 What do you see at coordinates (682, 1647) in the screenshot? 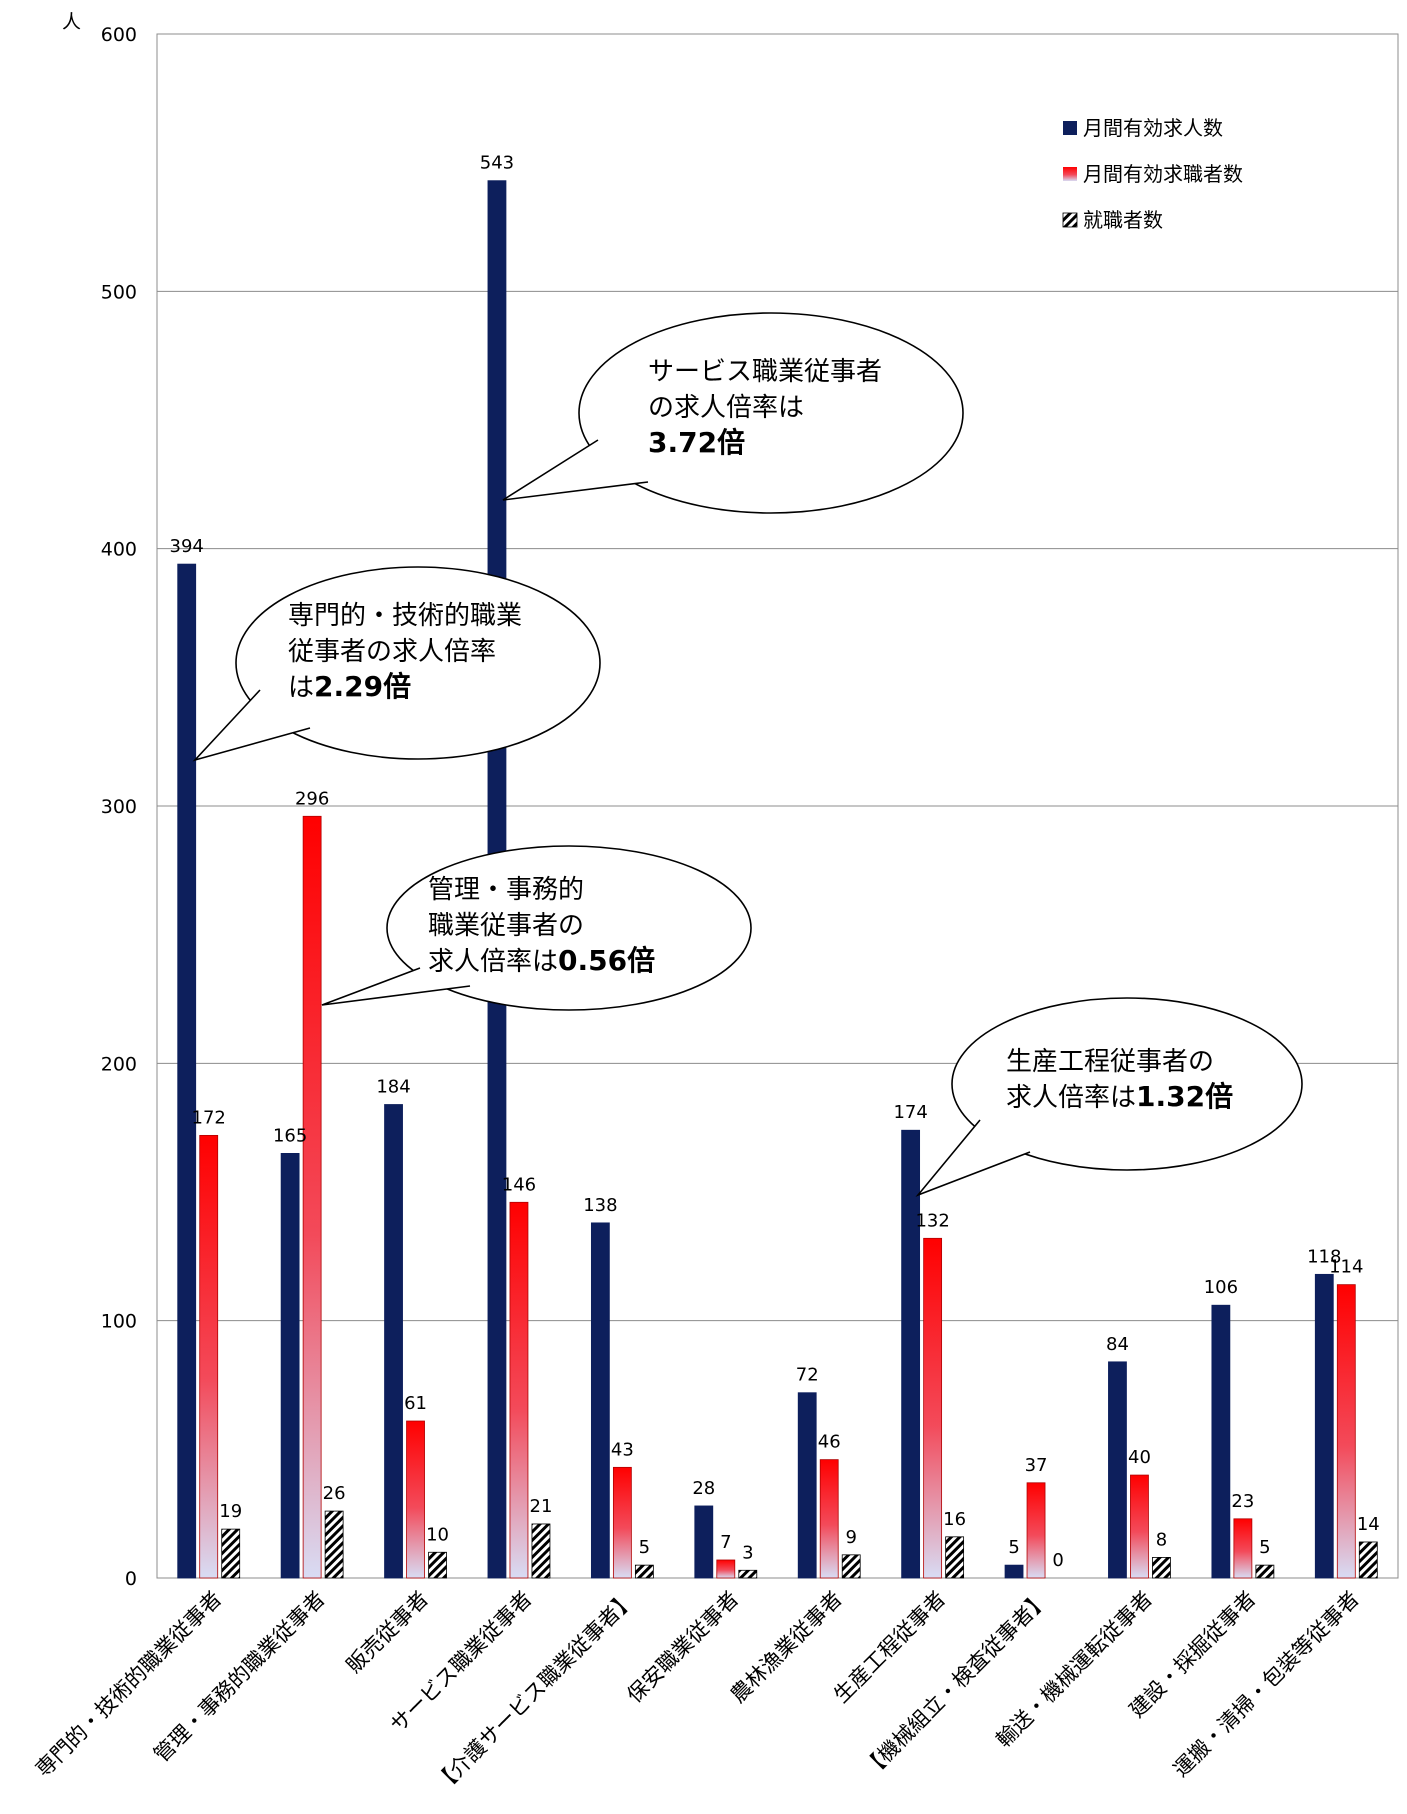
I see `category-label: 保安職業従事者` at bounding box center [682, 1647].